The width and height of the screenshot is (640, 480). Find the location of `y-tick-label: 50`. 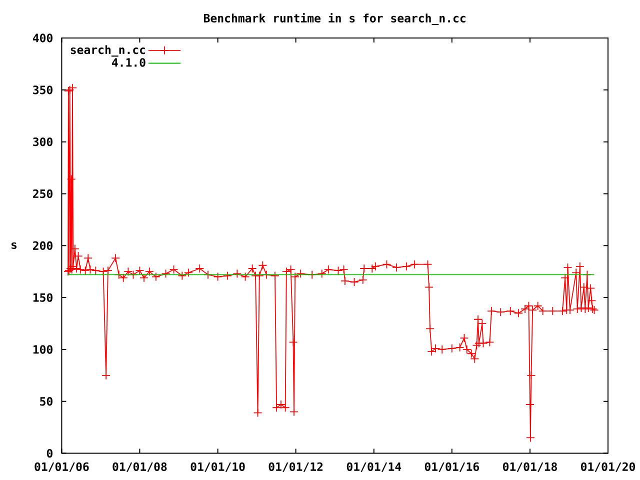

y-tick-label: 50 is located at coordinates (46, 401).